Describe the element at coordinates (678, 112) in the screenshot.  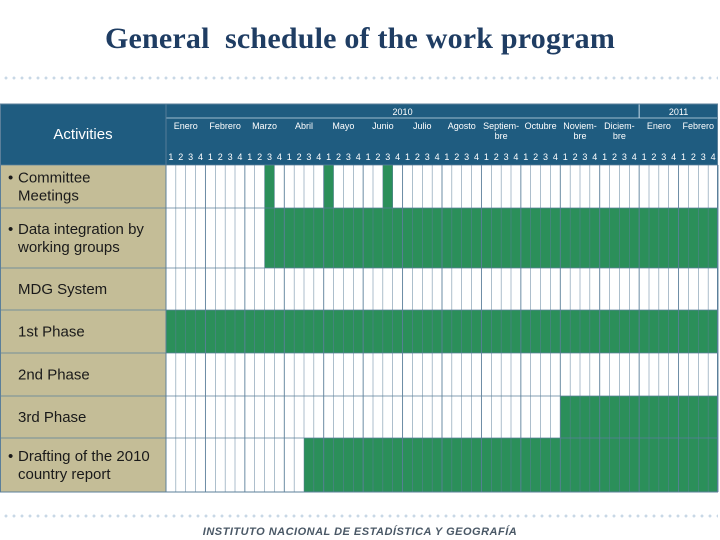
I see `year-label: 2011` at that location.